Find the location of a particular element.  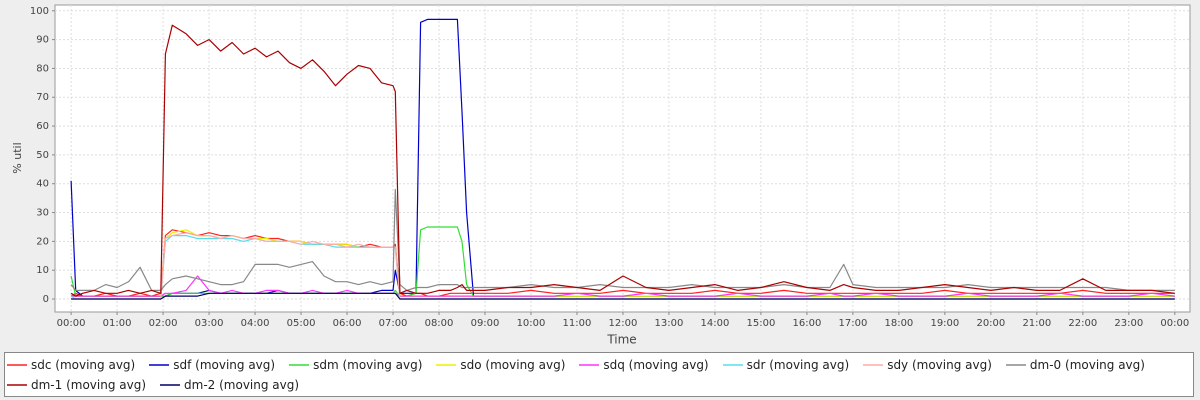

x-tick-label: 17:00 is located at coordinates (852, 323).